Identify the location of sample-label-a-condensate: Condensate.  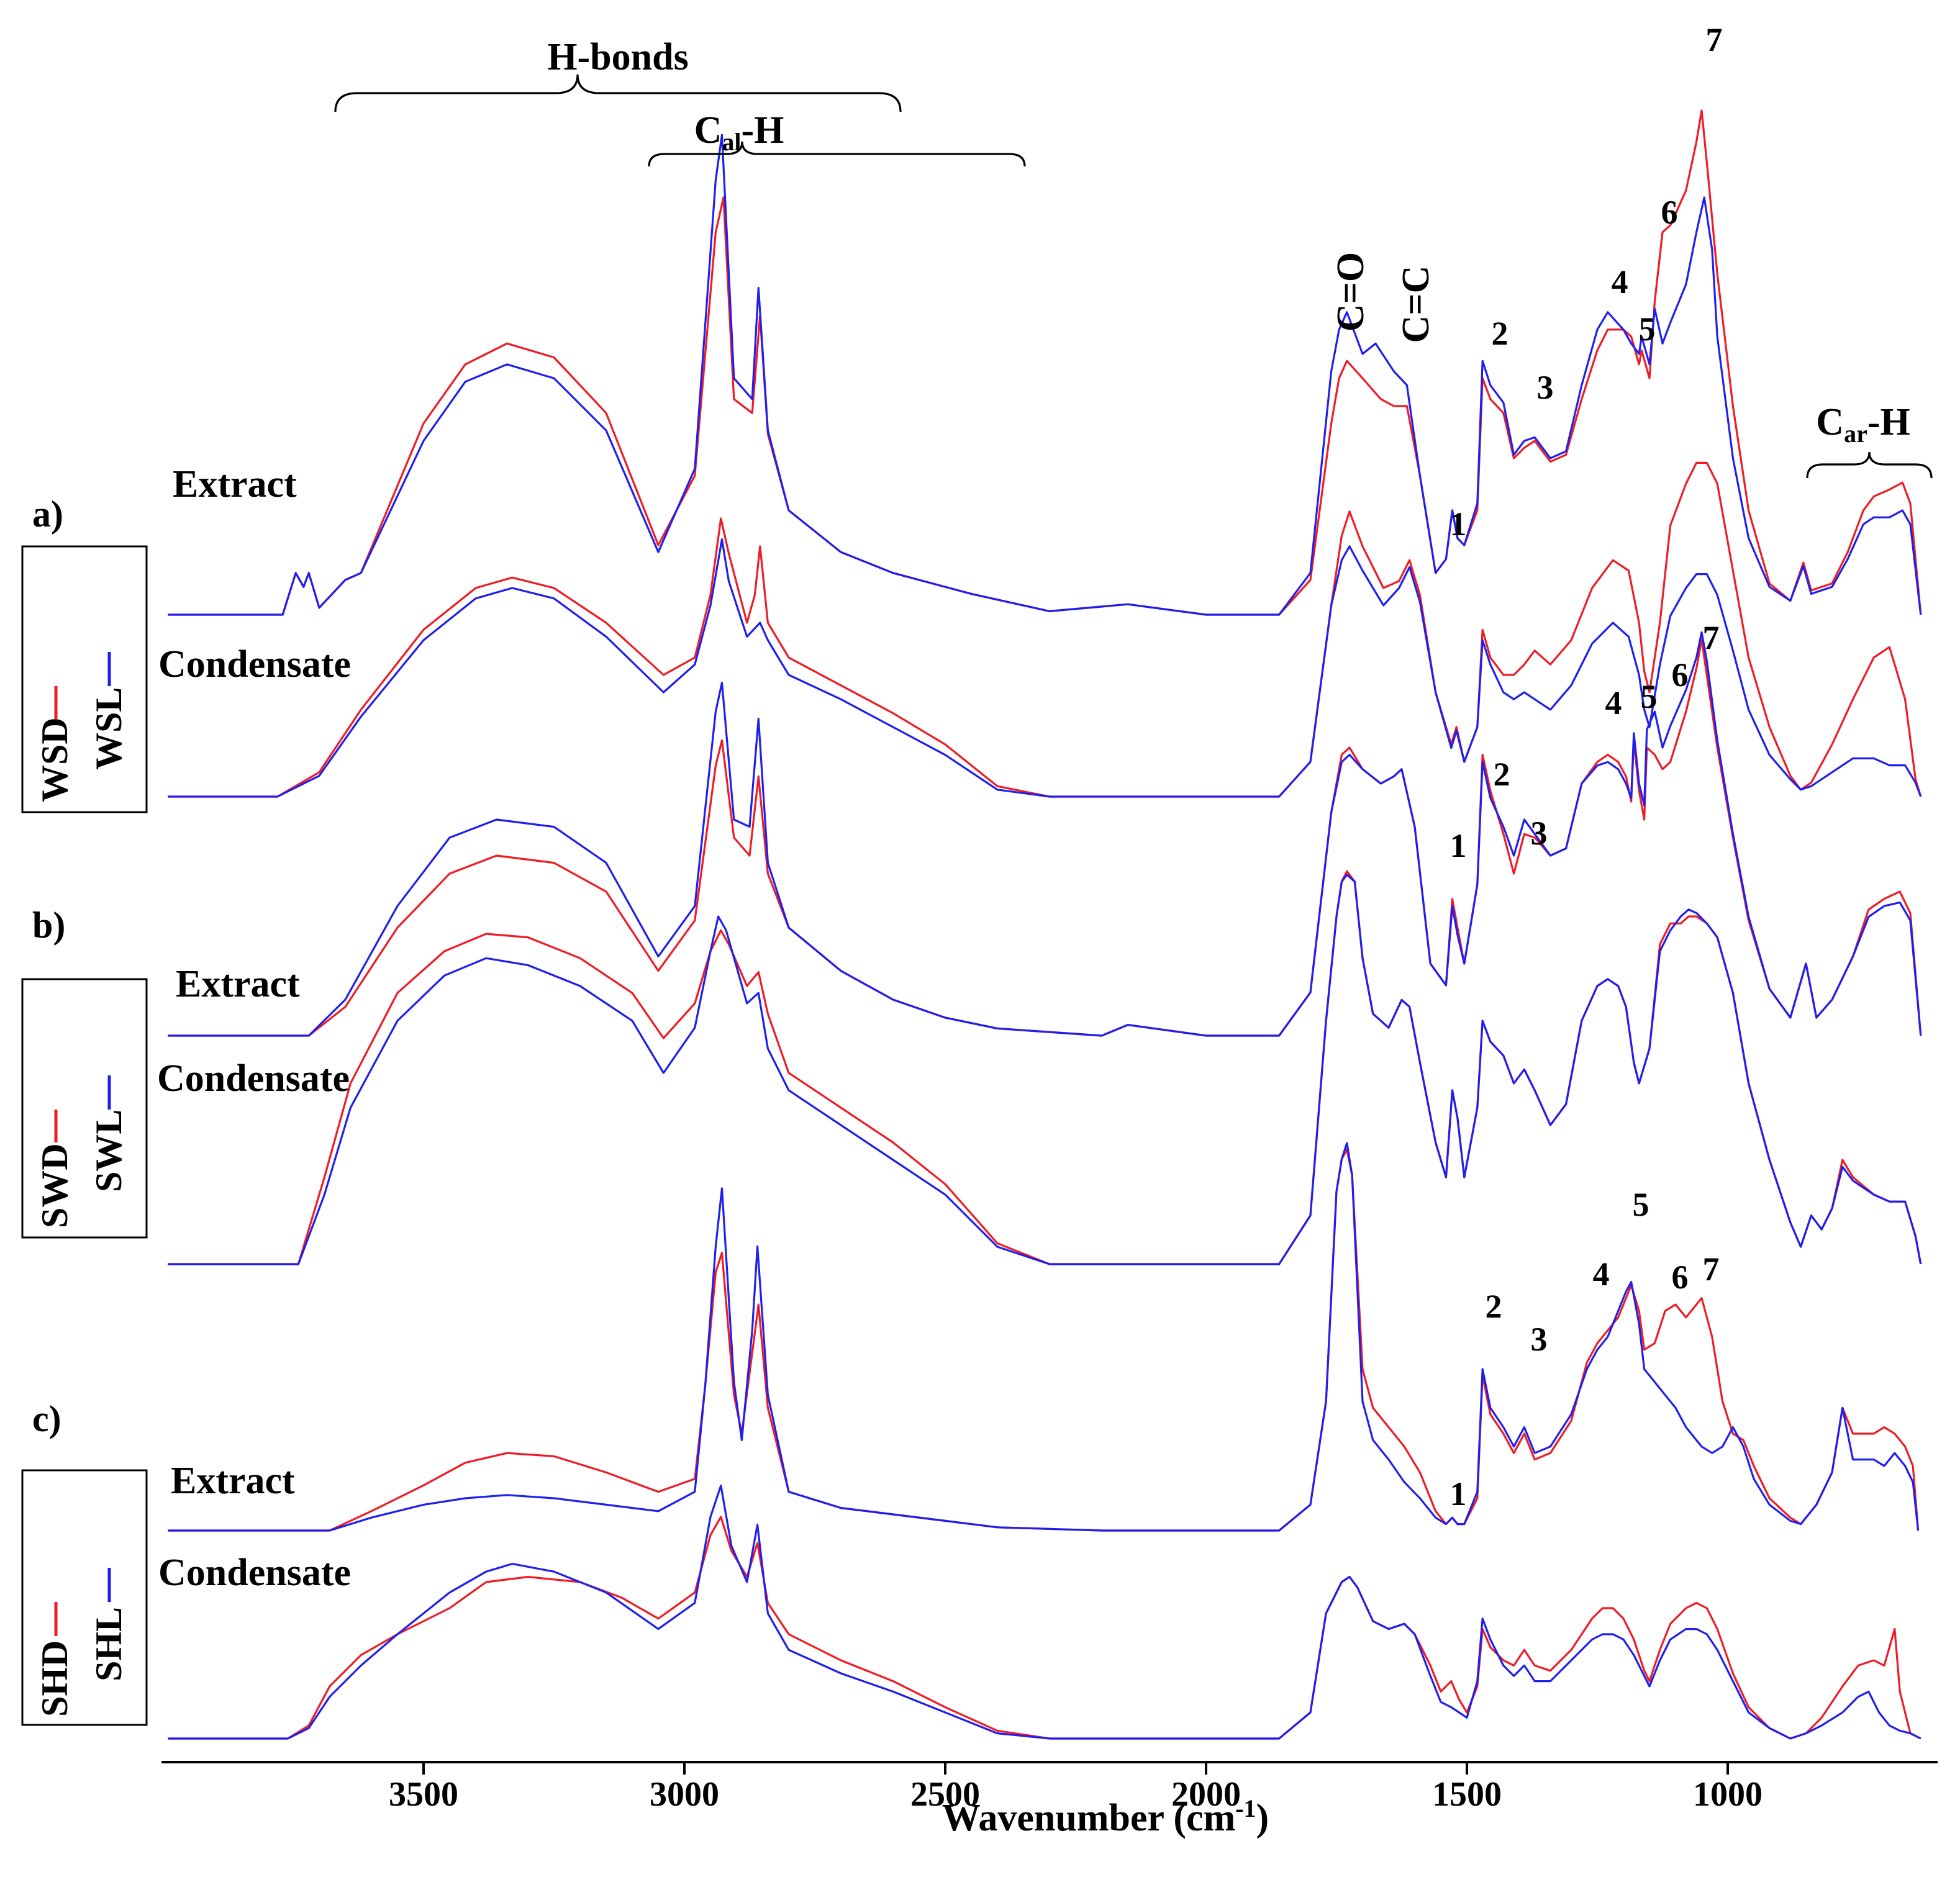
(255, 664).